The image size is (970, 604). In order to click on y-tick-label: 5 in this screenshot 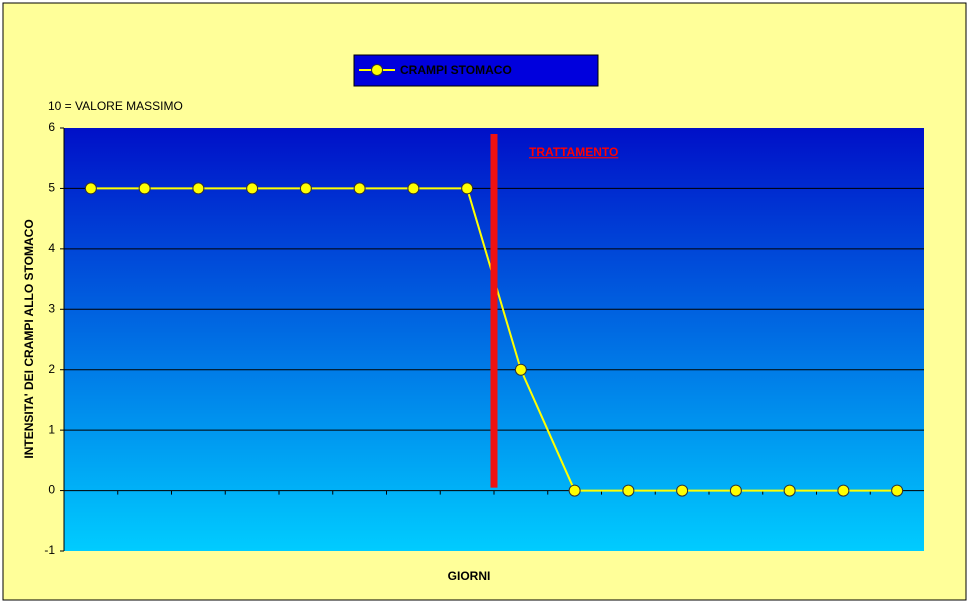, I will do `click(51, 188)`.